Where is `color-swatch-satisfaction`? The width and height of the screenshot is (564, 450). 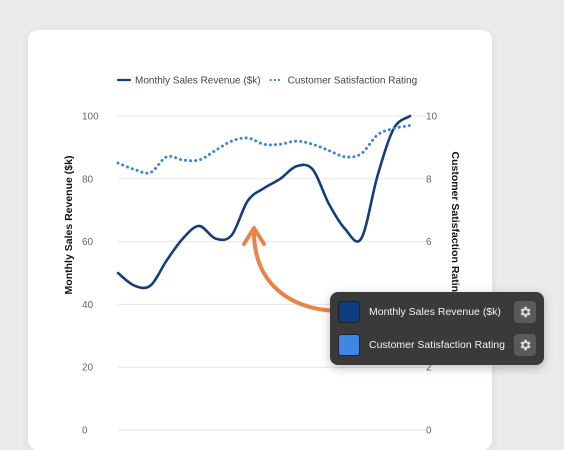
color-swatch-satisfaction is located at coordinates (349, 345).